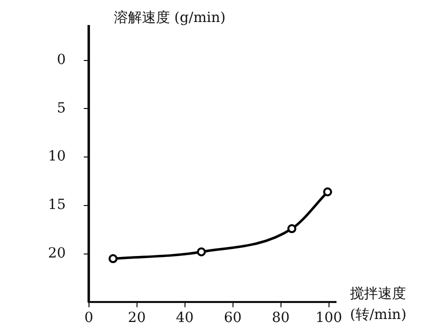 This screenshot has width=431, height=334. Describe the element at coordinates (378, 305) in the screenshot. I see `x-axis-title: 搅拌速度 (转/min)` at that location.